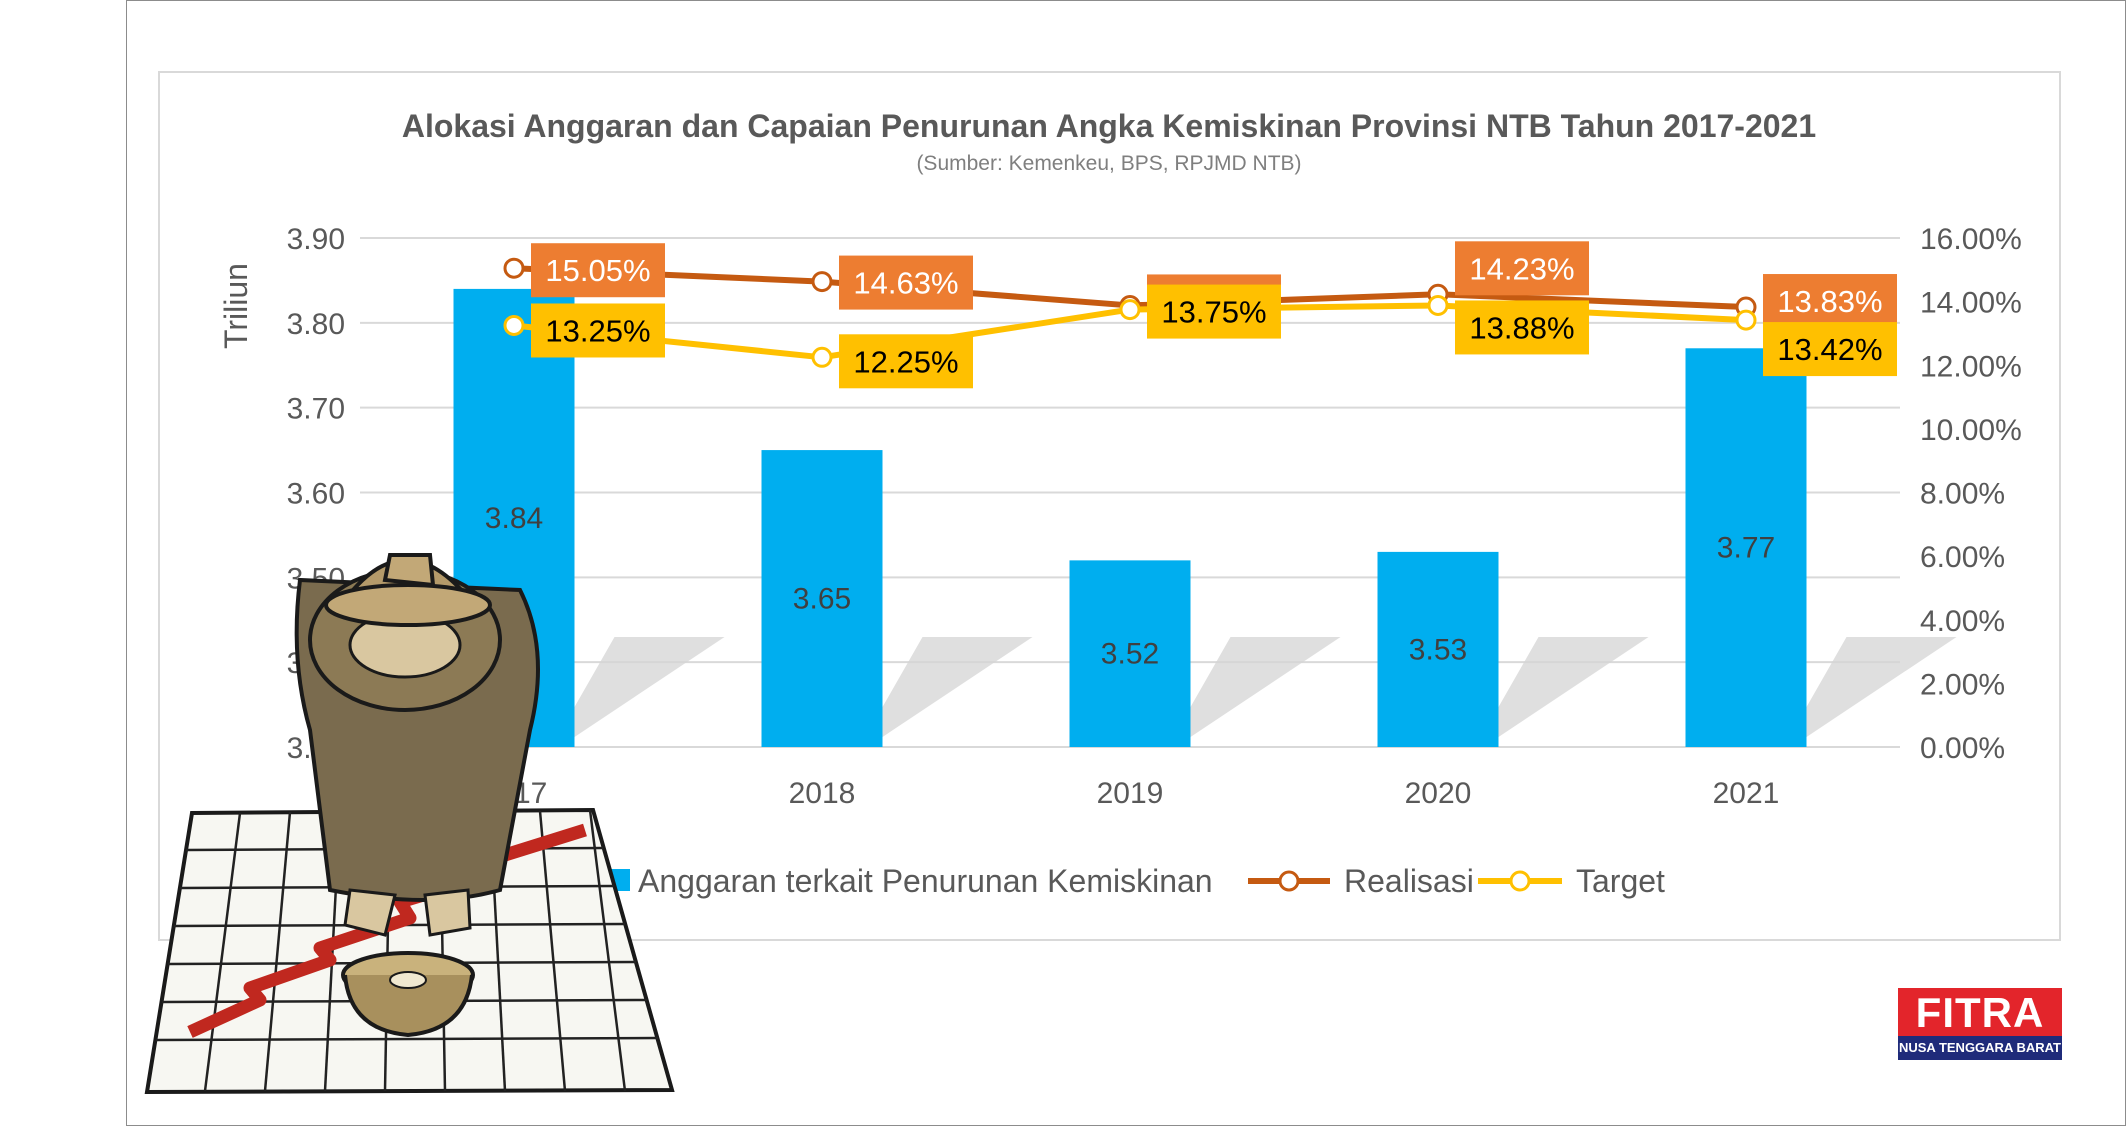 The image size is (2127, 1127). I want to click on target-label: 13.75%, so click(1213, 312).